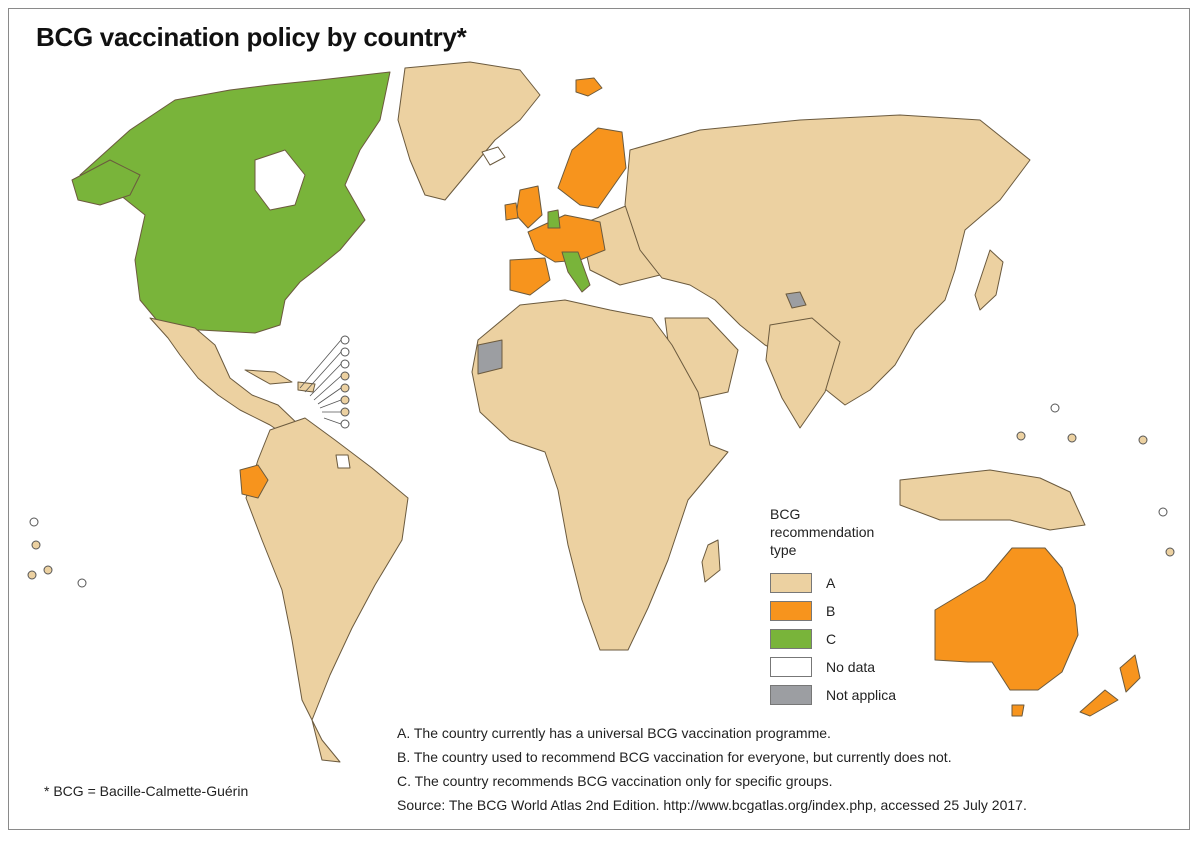 This screenshot has width=1200, height=841. Describe the element at coordinates (327, 590) in the screenshot. I see `region-south-america` at that location.